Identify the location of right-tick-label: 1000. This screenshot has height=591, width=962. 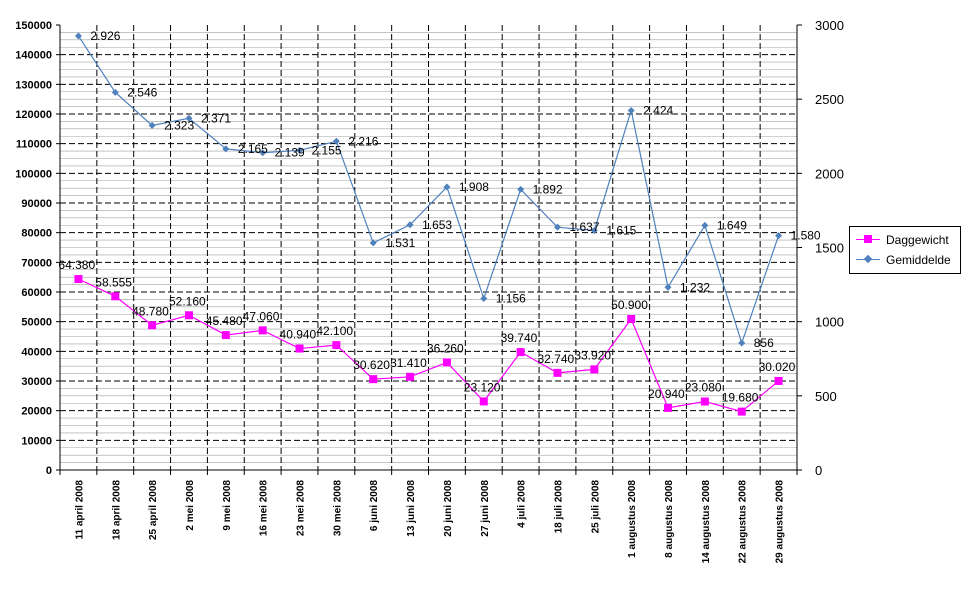
(829, 322).